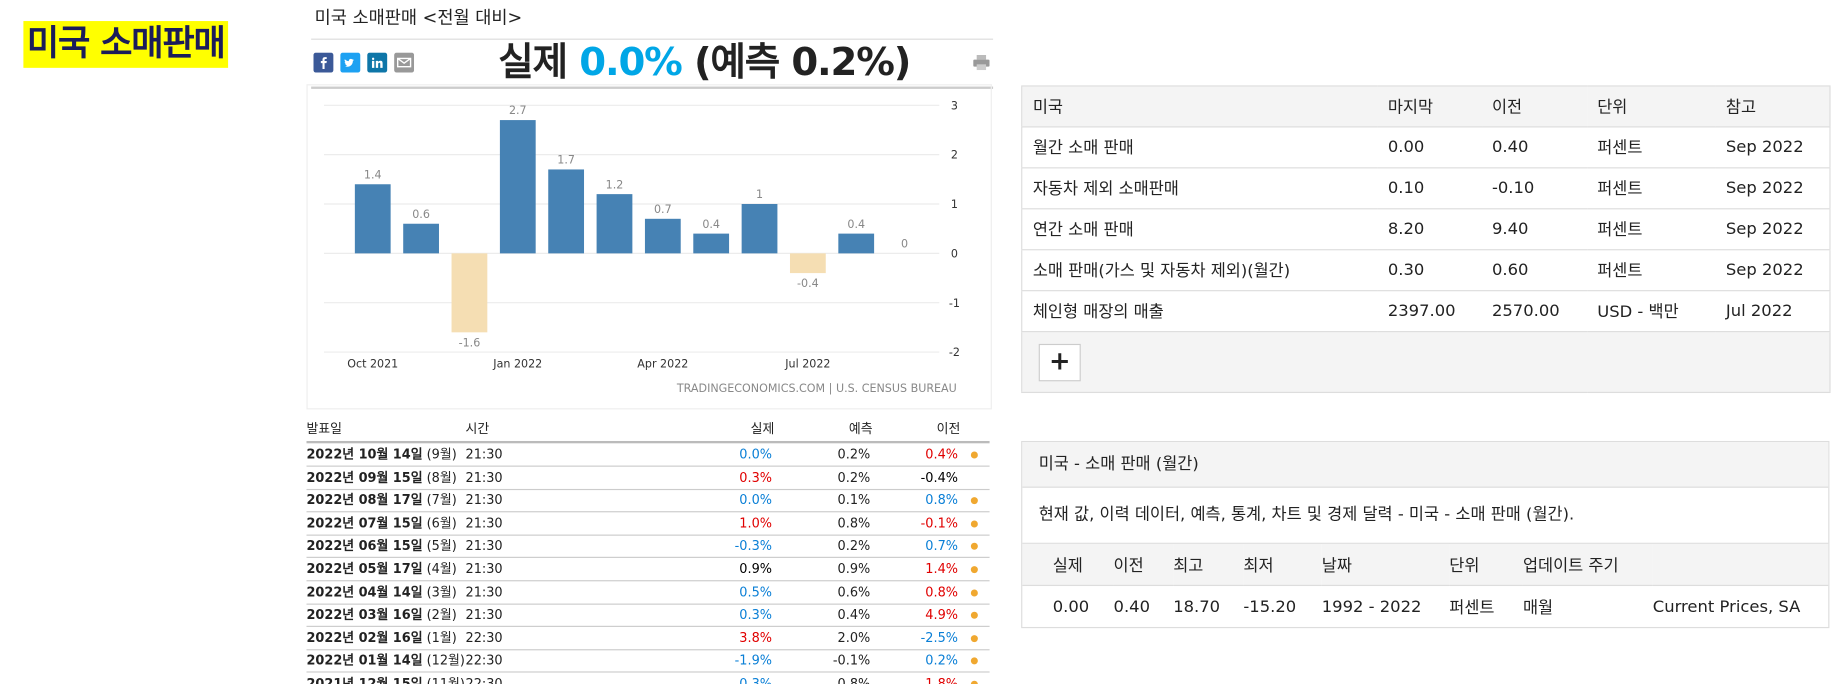  What do you see at coordinates (1534, 270) in the screenshot?
I see `cell: 0.60` at bounding box center [1534, 270].